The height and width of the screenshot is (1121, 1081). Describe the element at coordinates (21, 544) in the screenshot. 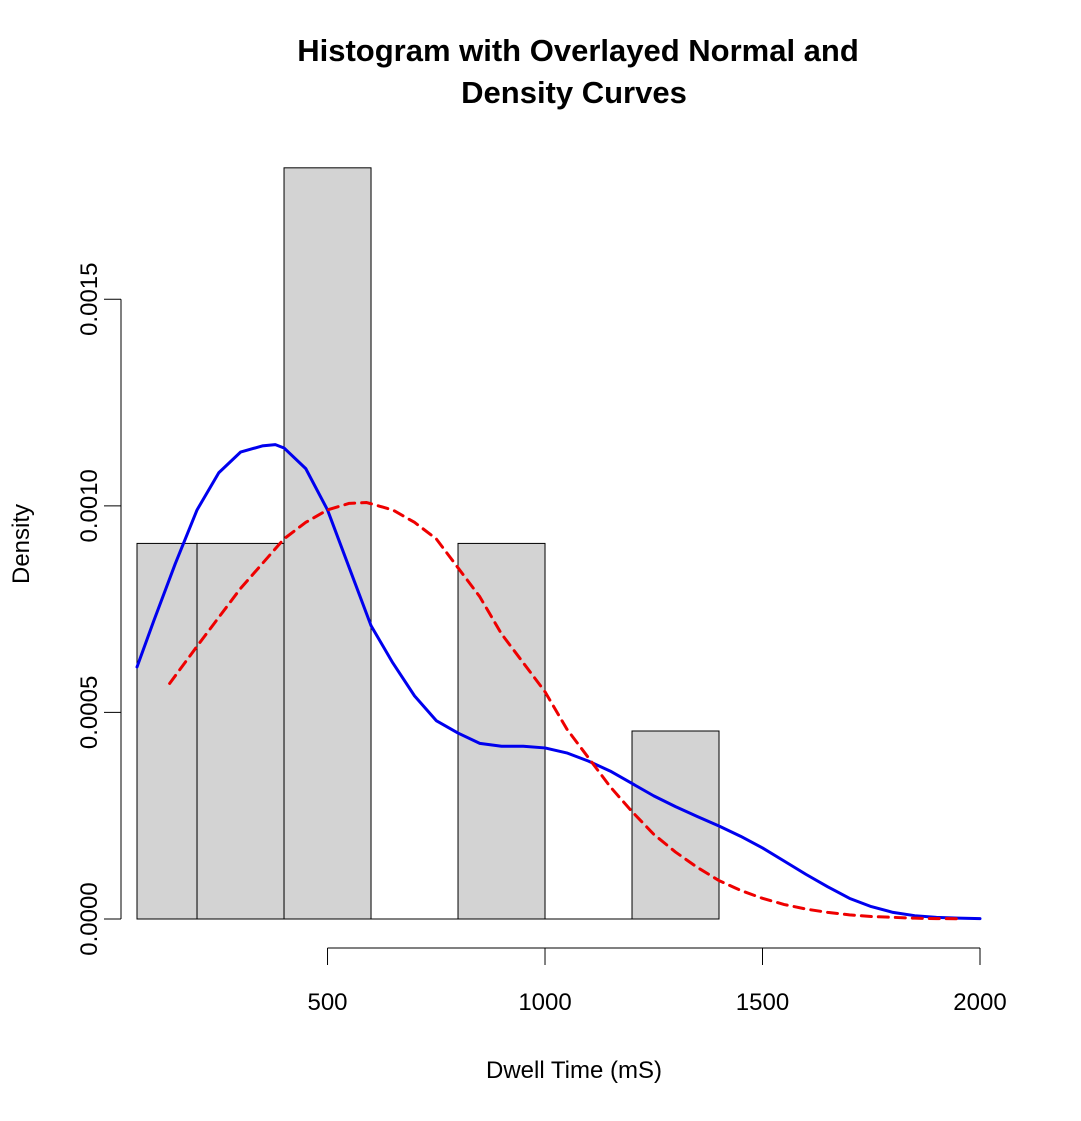

I see `y-axis-label: Density` at that location.